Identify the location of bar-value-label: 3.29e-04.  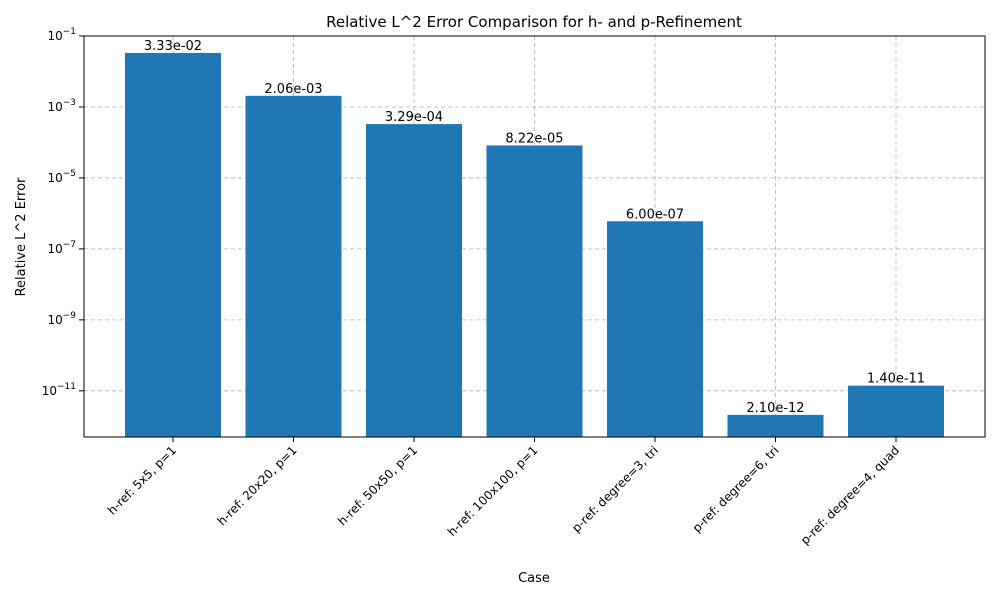
(414, 117).